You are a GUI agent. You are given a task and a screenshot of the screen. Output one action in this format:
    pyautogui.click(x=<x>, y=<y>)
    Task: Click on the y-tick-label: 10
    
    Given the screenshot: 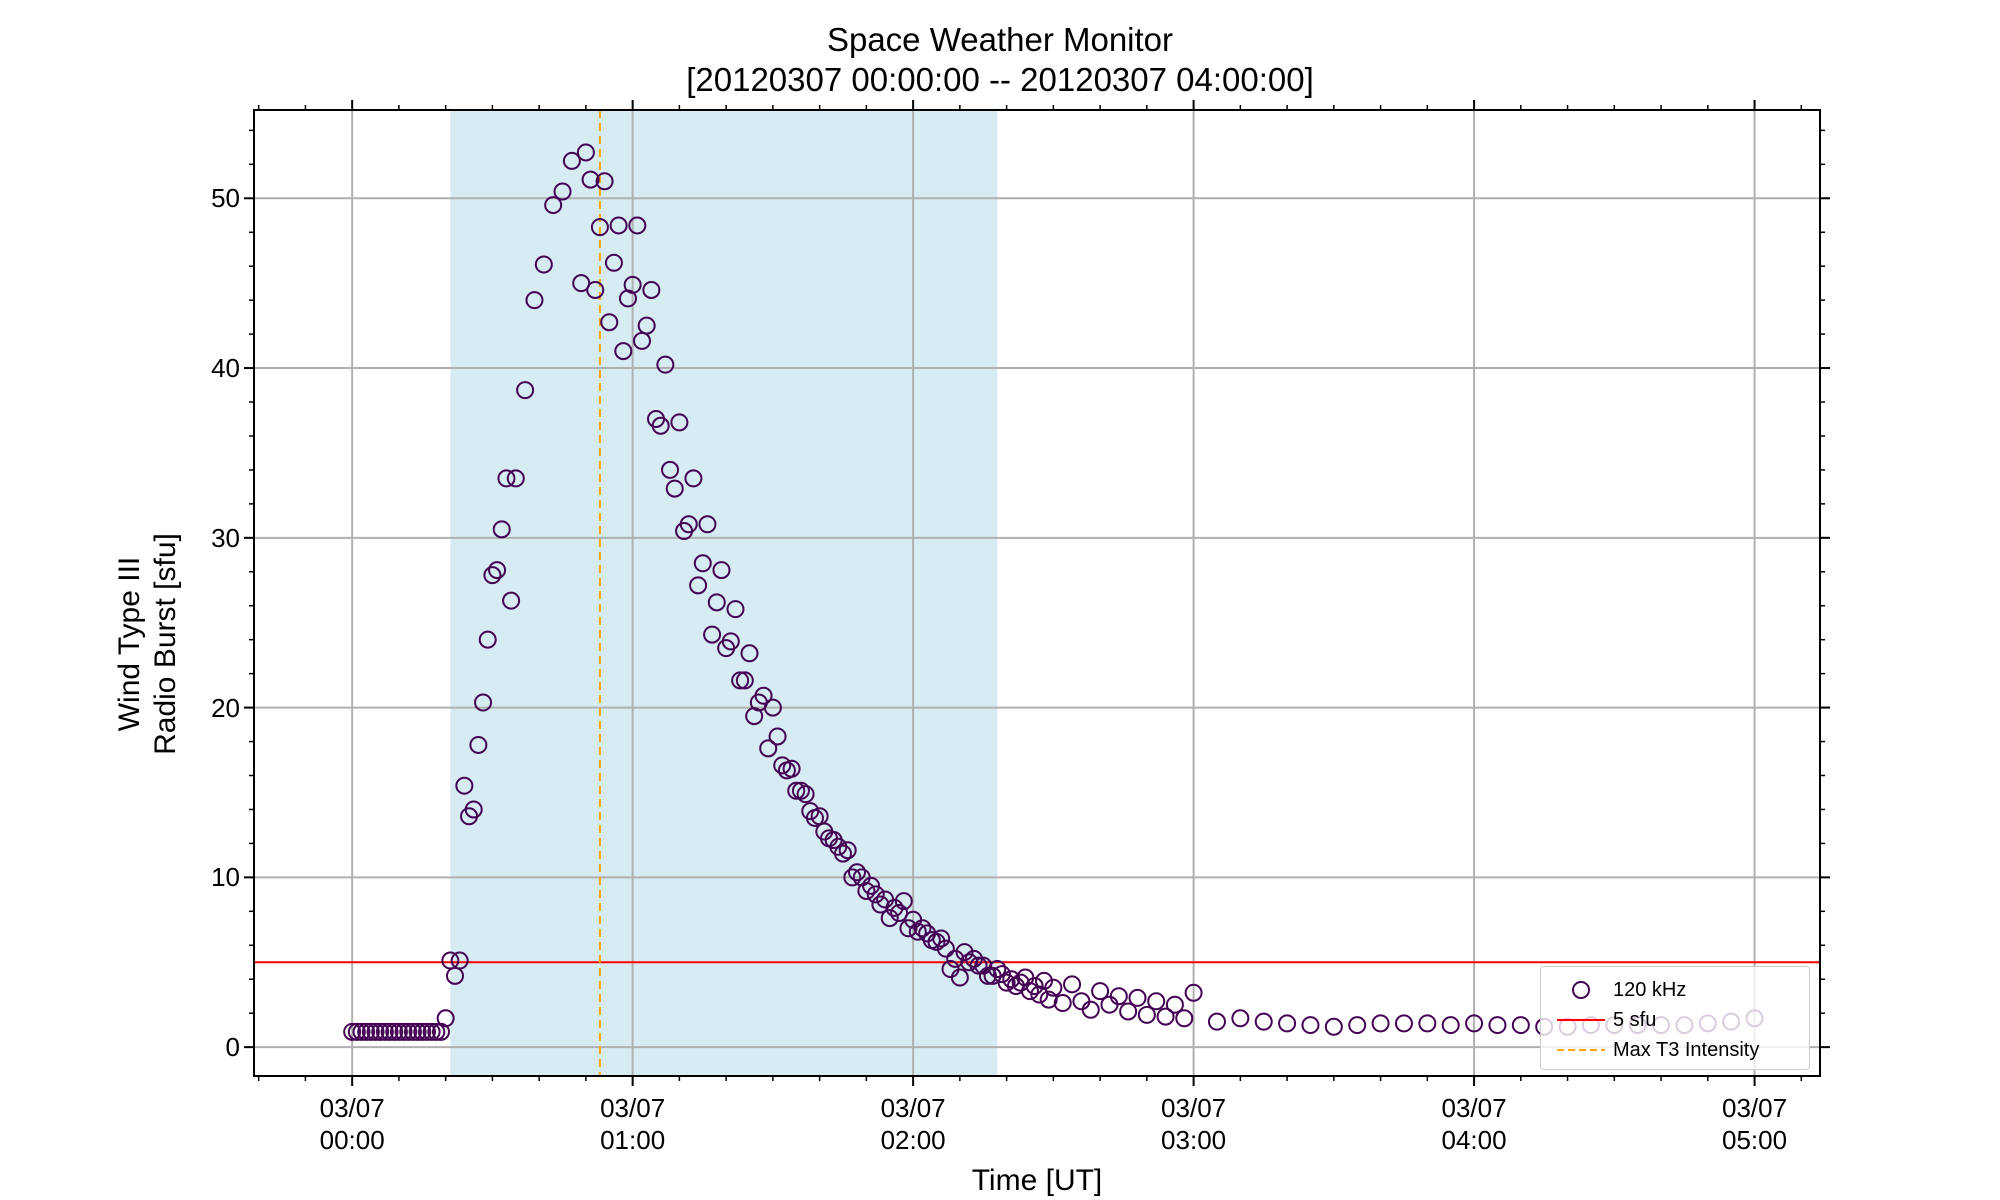 What is the action you would take?
    pyautogui.click(x=225, y=877)
    